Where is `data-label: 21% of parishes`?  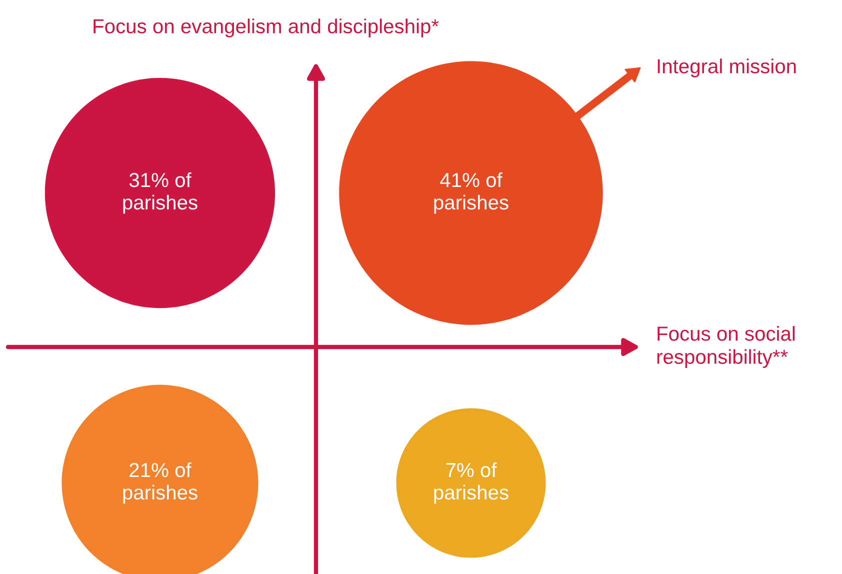 data-label: 21% of parishes is located at coordinates (160, 483).